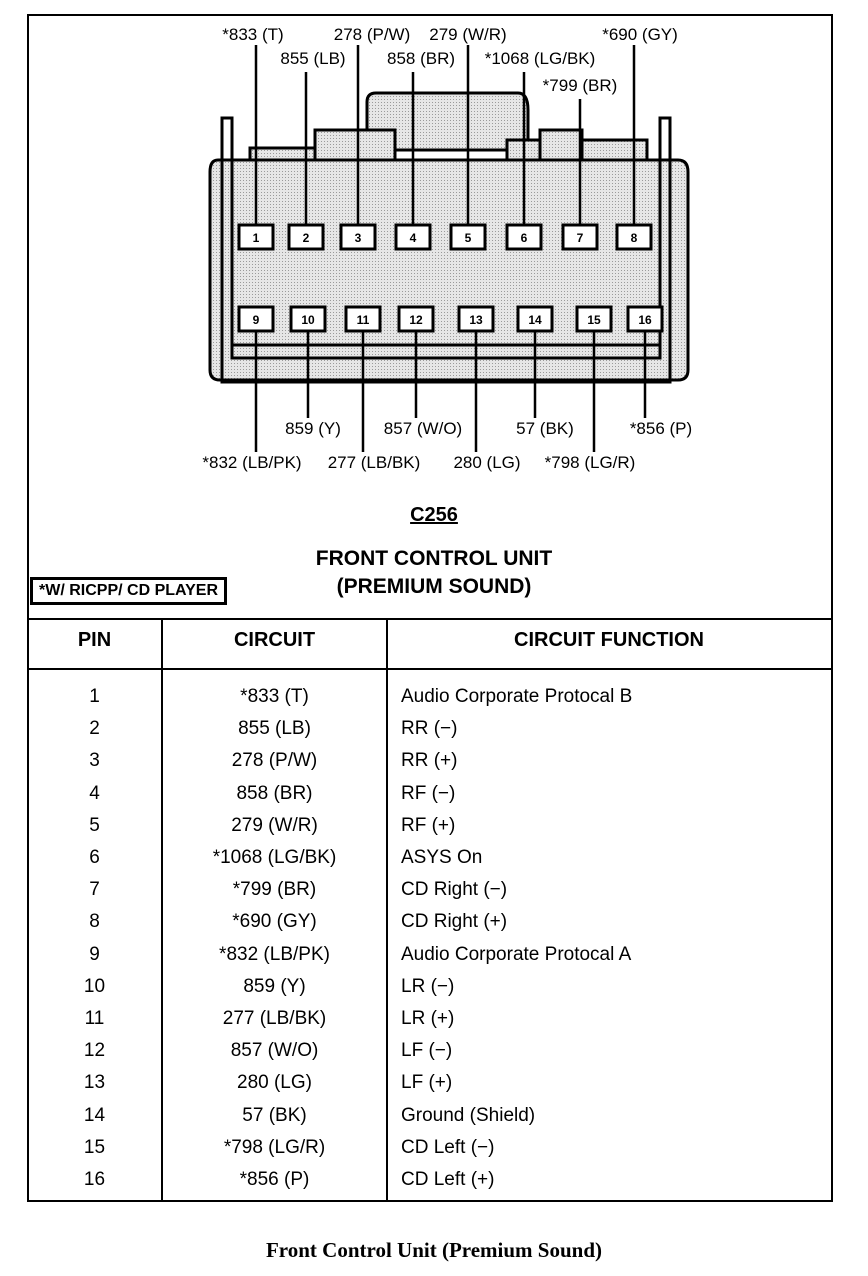  Describe the element at coordinates (94, 729) in the screenshot. I see `pin-cell: 2` at that location.